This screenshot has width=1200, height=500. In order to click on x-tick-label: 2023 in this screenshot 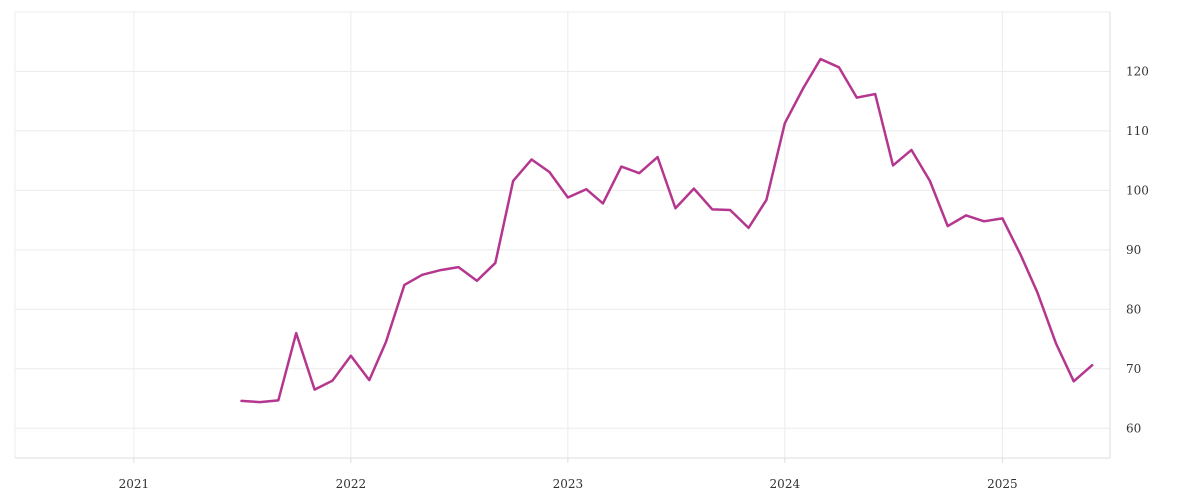, I will do `click(568, 484)`.